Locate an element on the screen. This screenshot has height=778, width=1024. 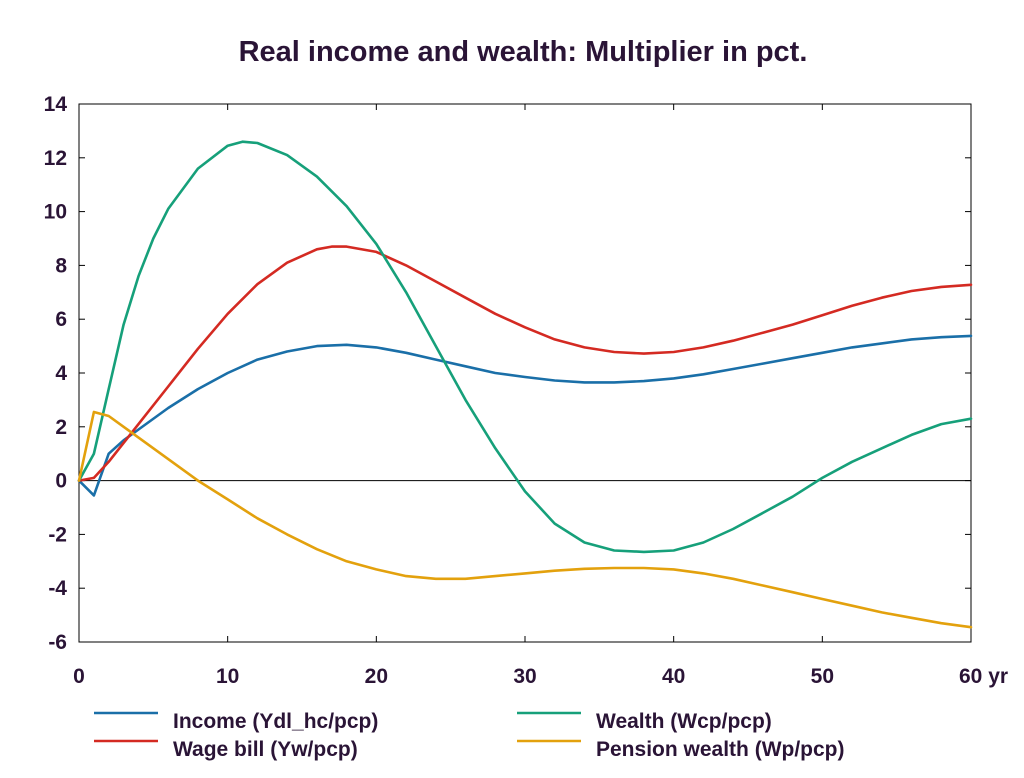
y-tick-label: -4 is located at coordinates (57, 588).